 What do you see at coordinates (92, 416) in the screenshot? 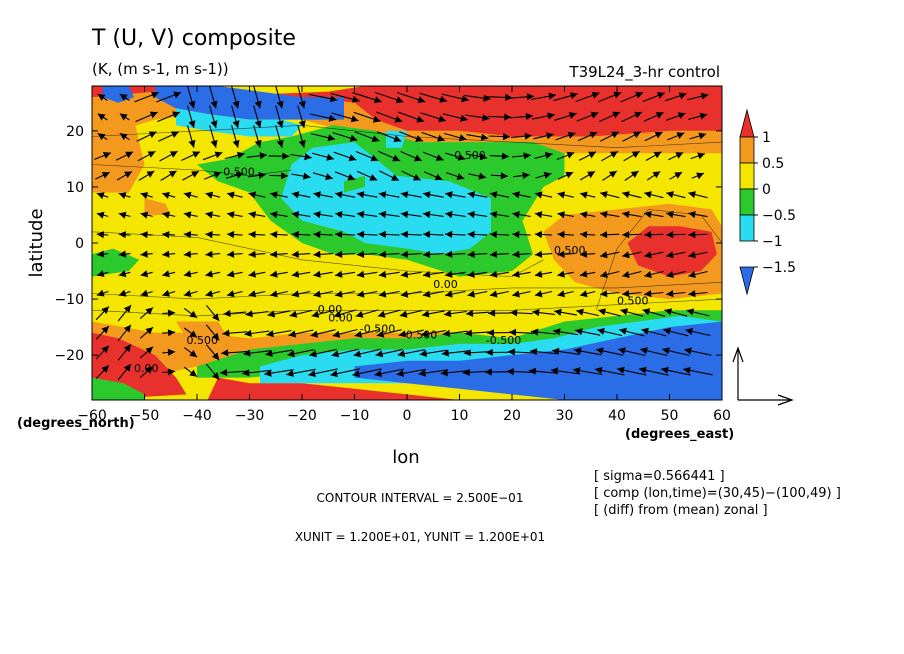
I see `x-tick-label: −60` at bounding box center [92, 416].